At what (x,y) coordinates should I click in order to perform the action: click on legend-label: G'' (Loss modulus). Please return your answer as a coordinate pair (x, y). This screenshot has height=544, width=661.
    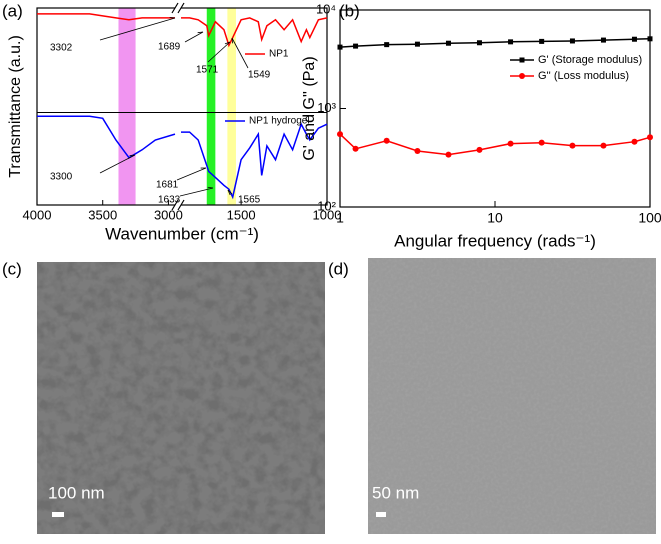
    Looking at the image, I should click on (583, 76).